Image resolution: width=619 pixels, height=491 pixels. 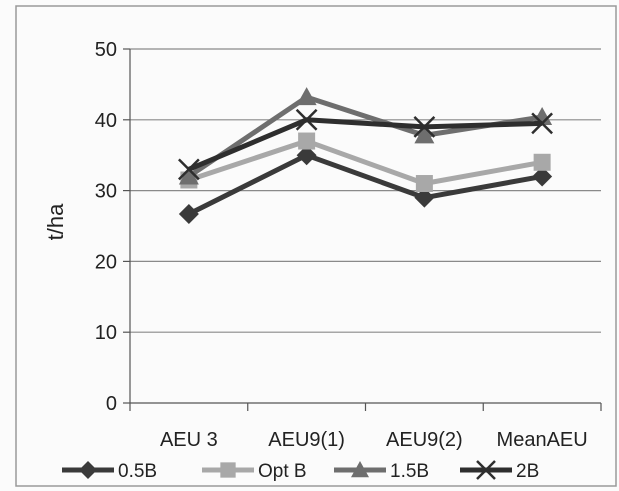 I want to click on legend-item: 1.5B, so click(x=381, y=471).